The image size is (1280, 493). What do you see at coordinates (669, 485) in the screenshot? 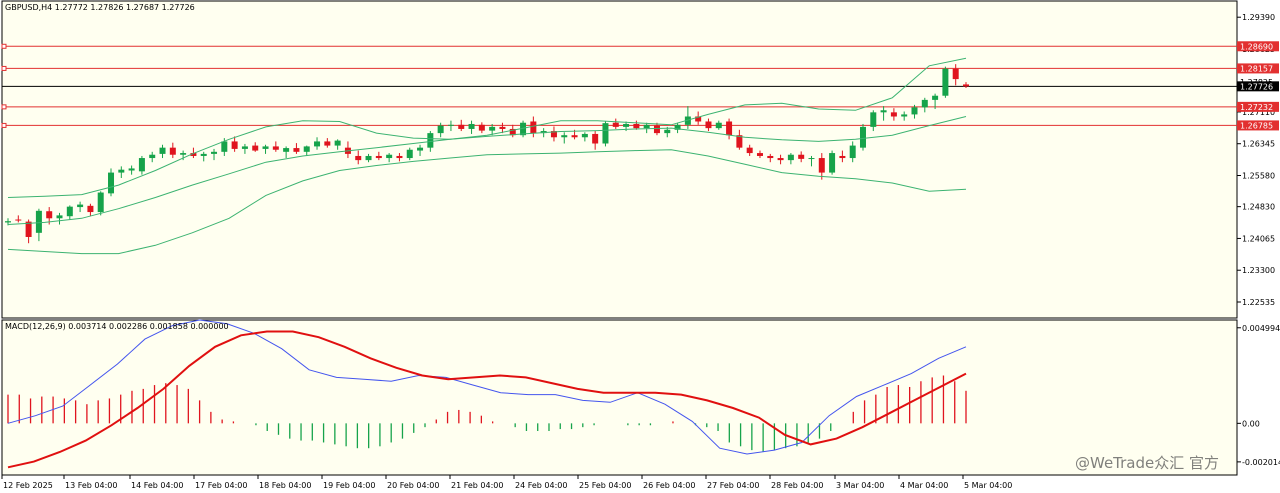
I see `time-axis-label: 26 Feb 04:00` at bounding box center [669, 485].